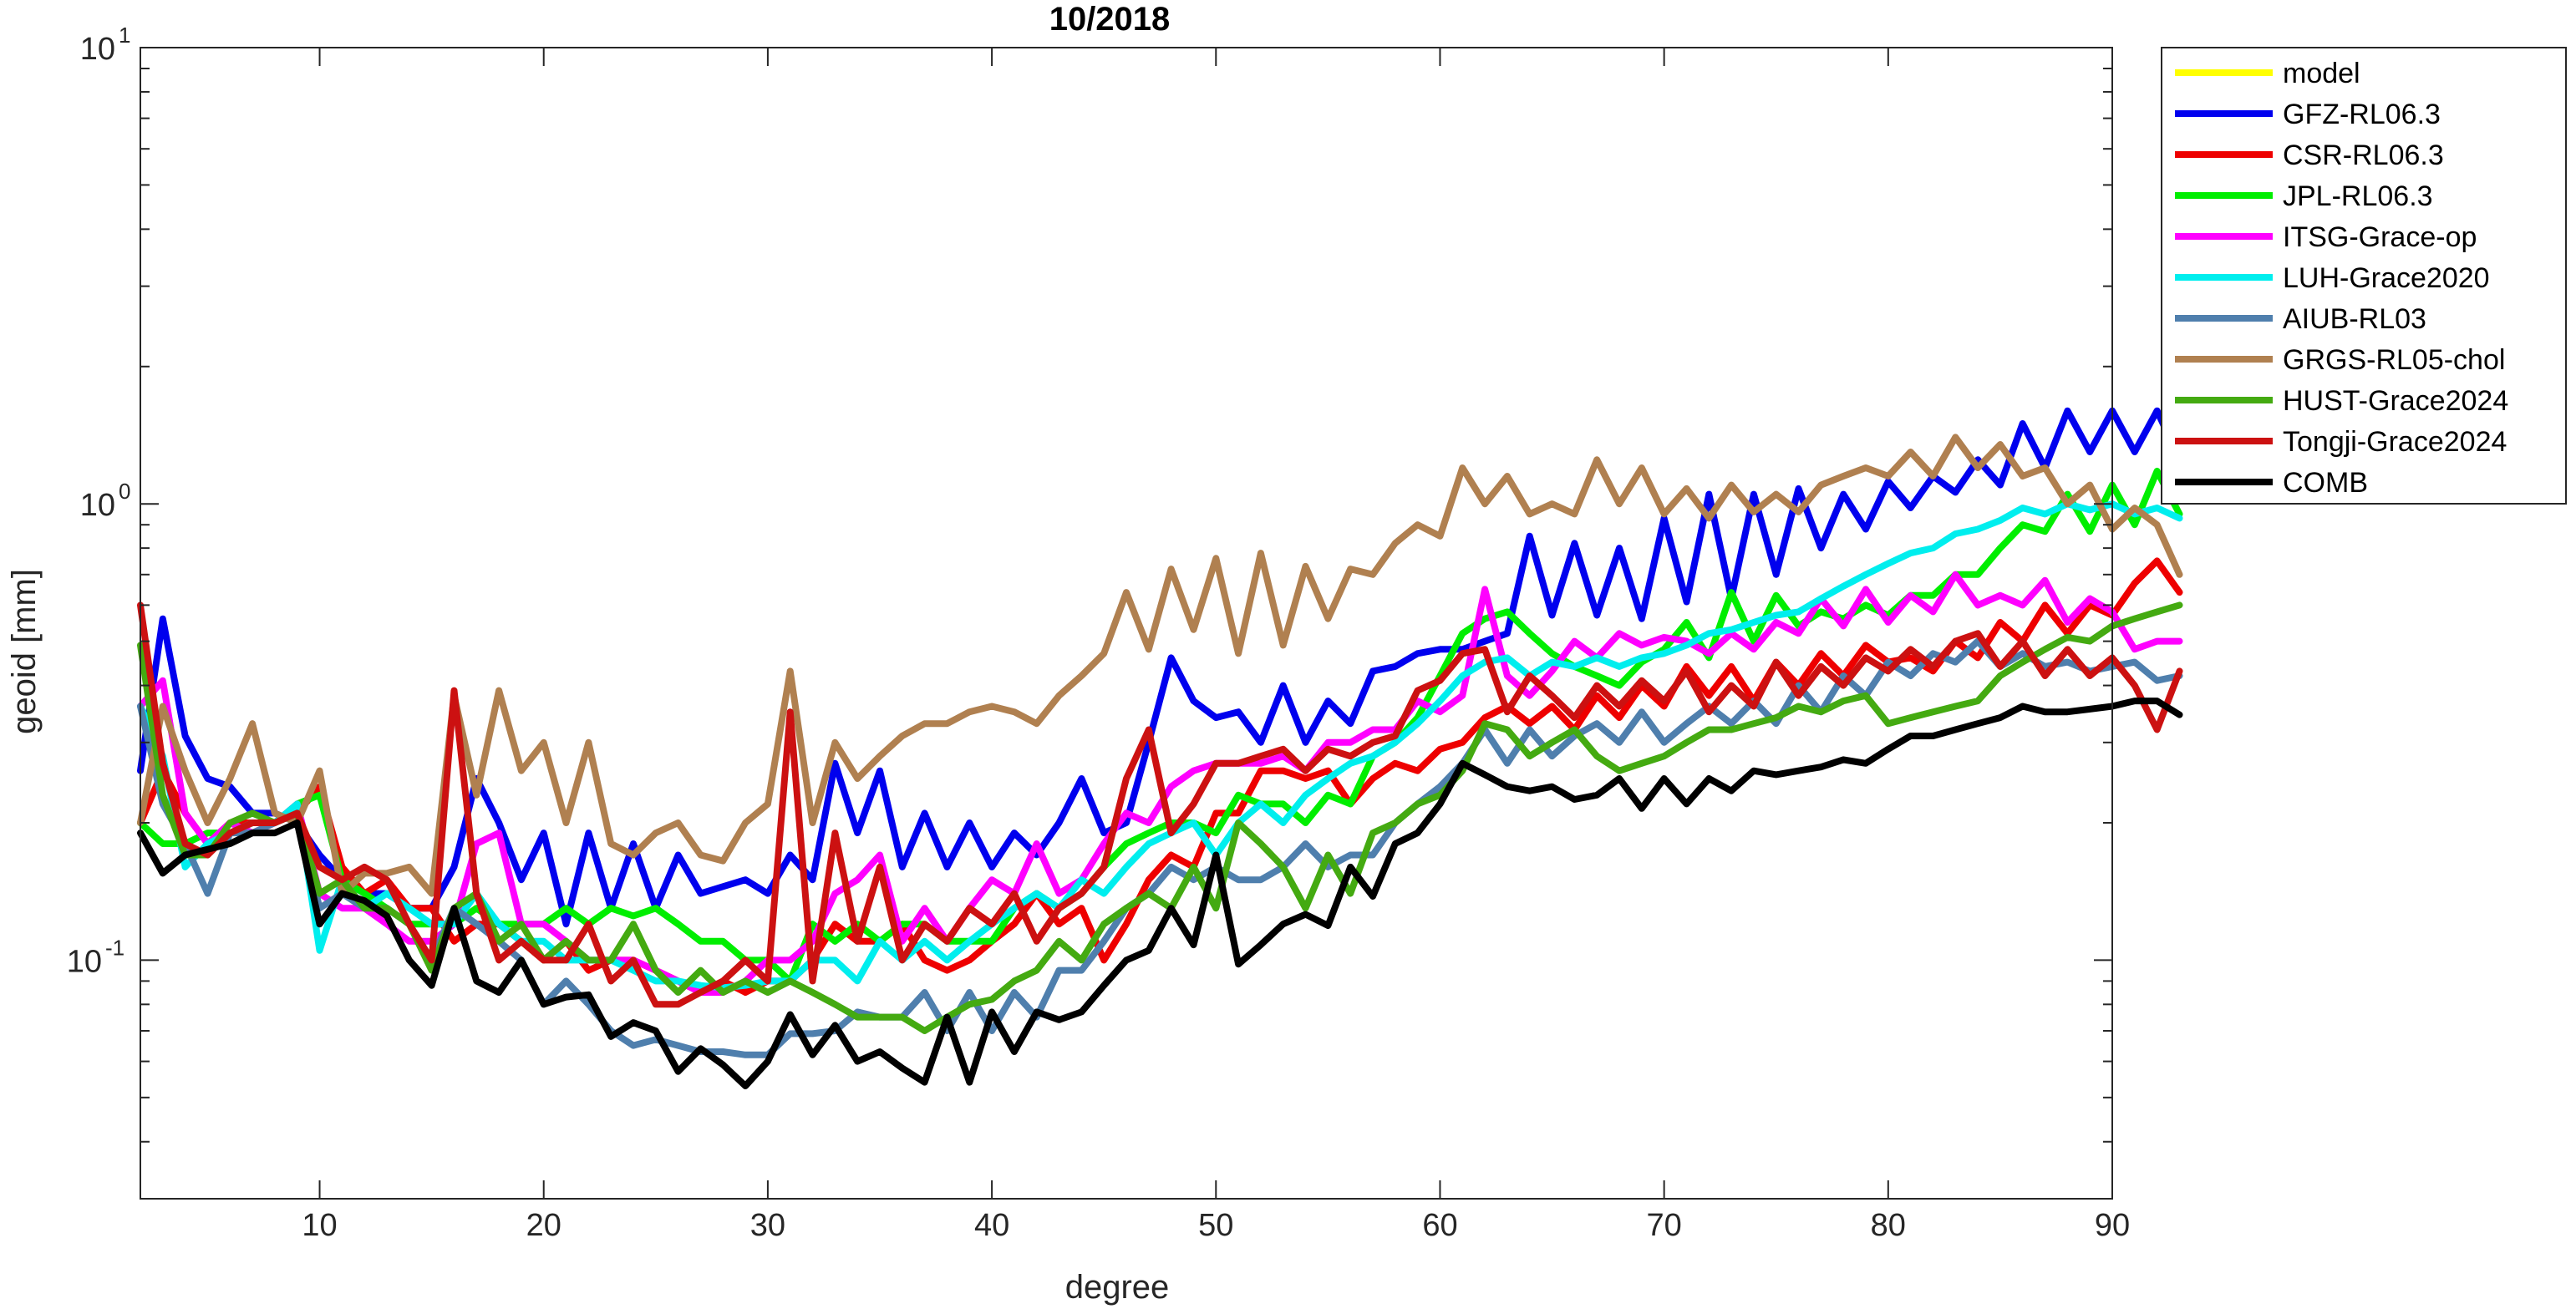  Describe the element at coordinates (1110, 19) in the screenshot. I see `chart-title: 10/2018` at that location.